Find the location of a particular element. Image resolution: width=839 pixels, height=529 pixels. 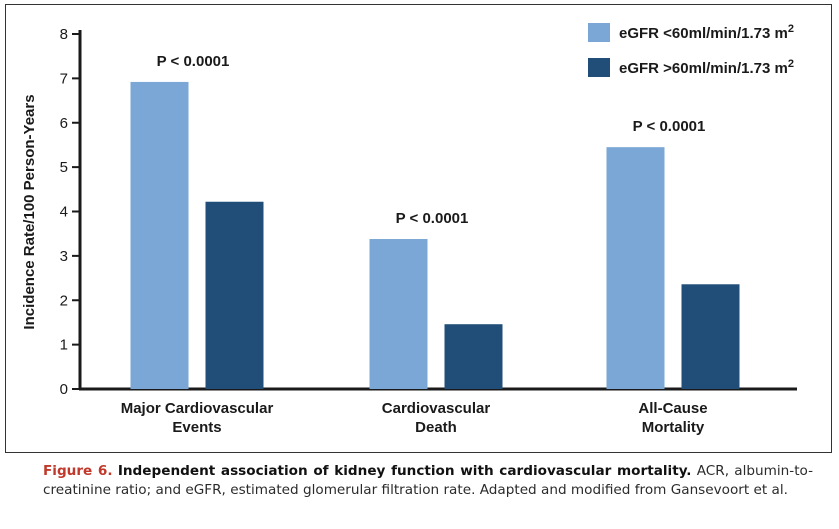

x-category-label: Cardiovascular is located at coordinates (436, 408).